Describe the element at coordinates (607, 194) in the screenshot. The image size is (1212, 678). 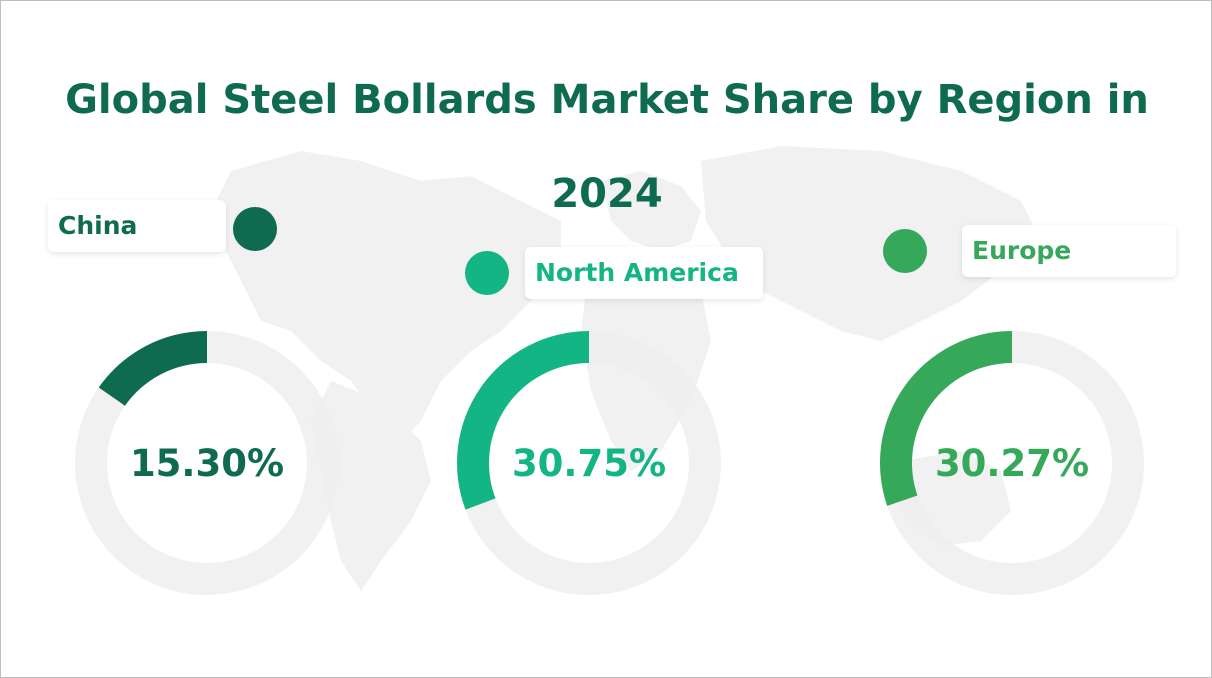
I see `chart-title-line2: 2024` at that location.